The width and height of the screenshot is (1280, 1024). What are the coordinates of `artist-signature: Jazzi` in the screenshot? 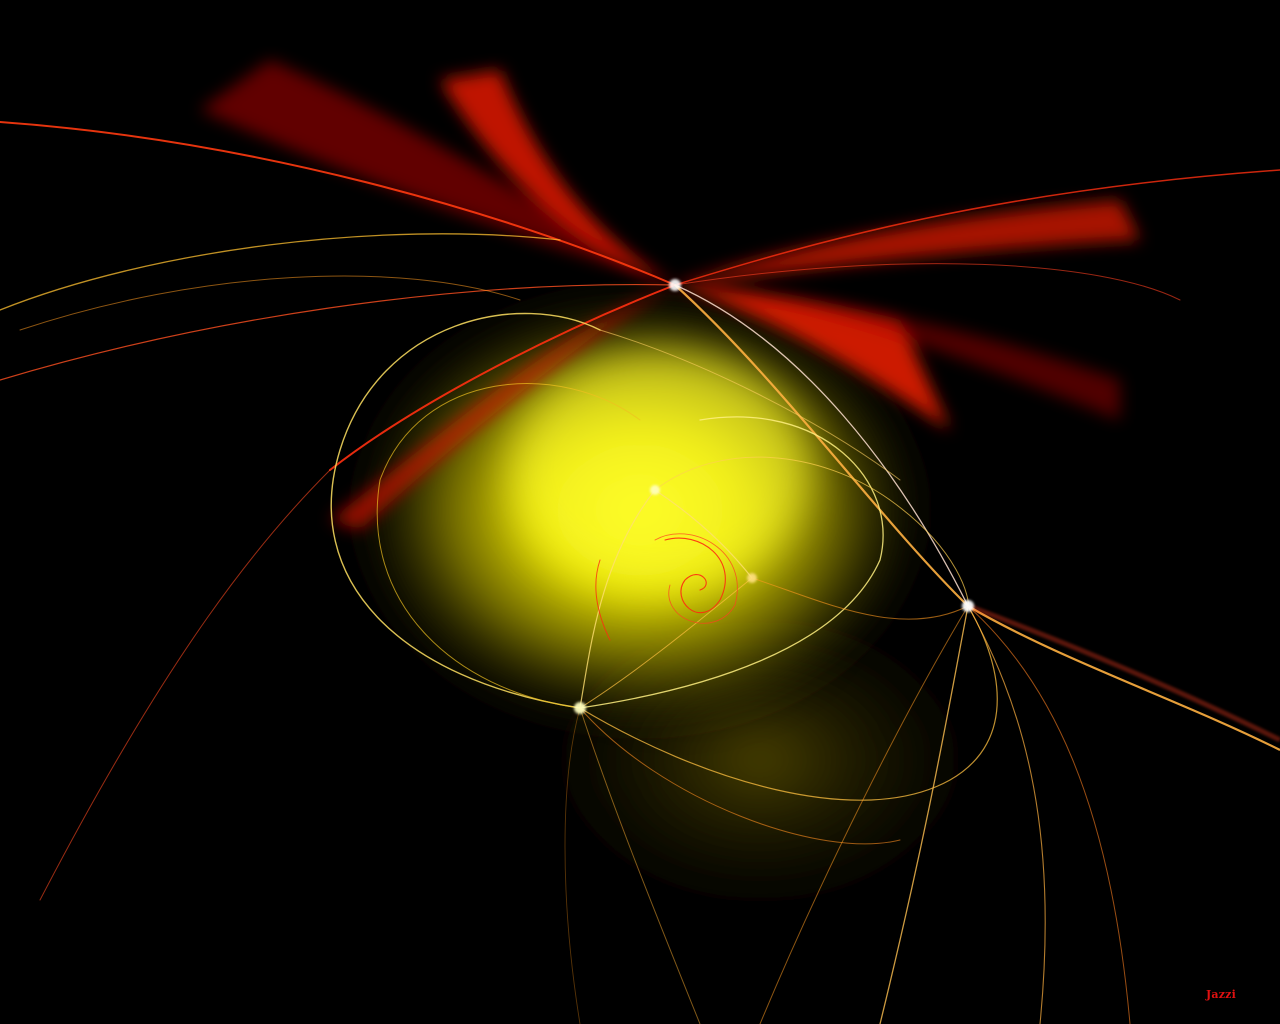 It's located at (1221, 994).